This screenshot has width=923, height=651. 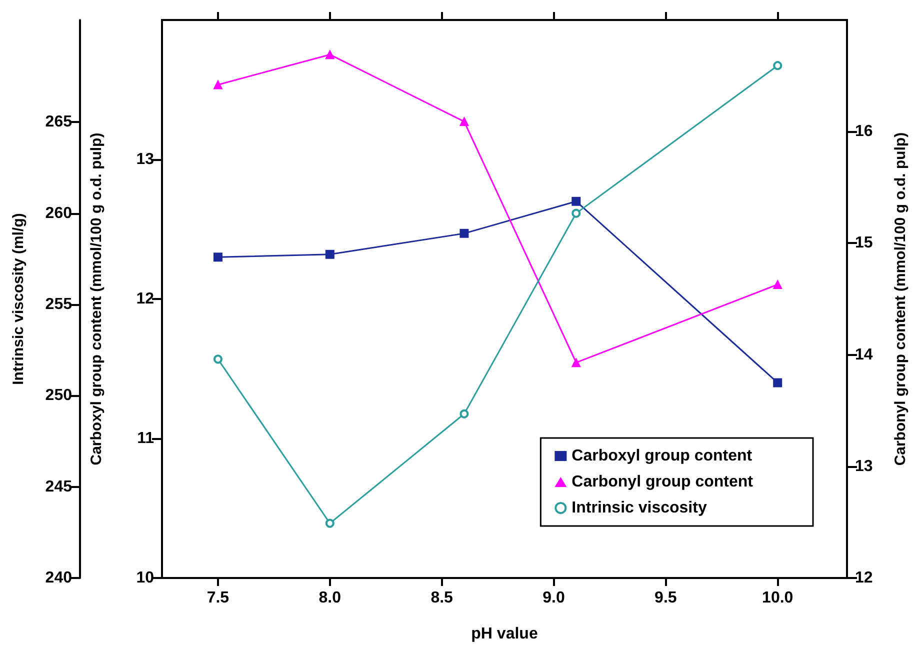 What do you see at coordinates (145, 578) in the screenshot?
I see `y-tick-label: 10` at bounding box center [145, 578].